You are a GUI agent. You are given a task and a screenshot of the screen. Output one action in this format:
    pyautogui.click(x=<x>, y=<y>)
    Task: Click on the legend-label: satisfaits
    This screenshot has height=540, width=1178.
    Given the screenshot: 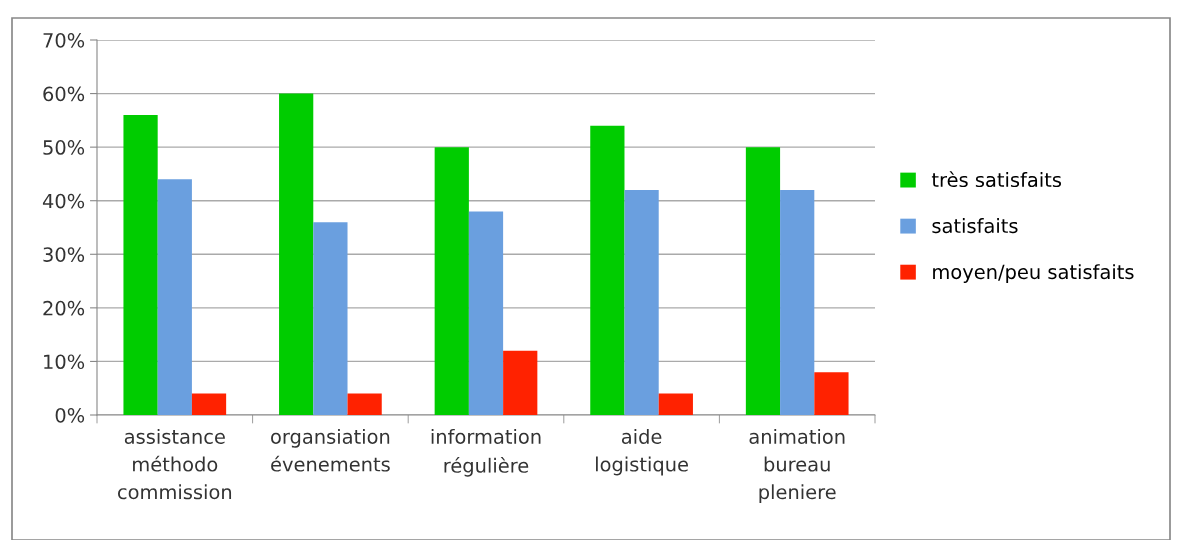 What is the action you would take?
    pyautogui.click(x=975, y=226)
    